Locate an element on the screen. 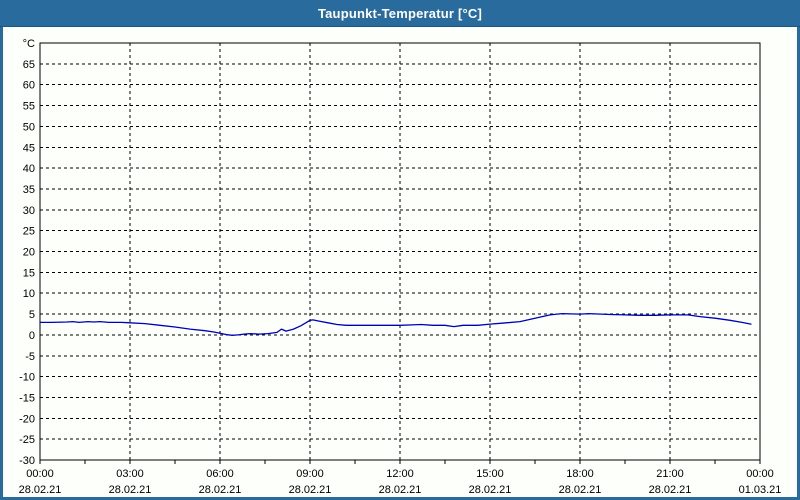  y-tick-label: 10 is located at coordinates (29, 294).